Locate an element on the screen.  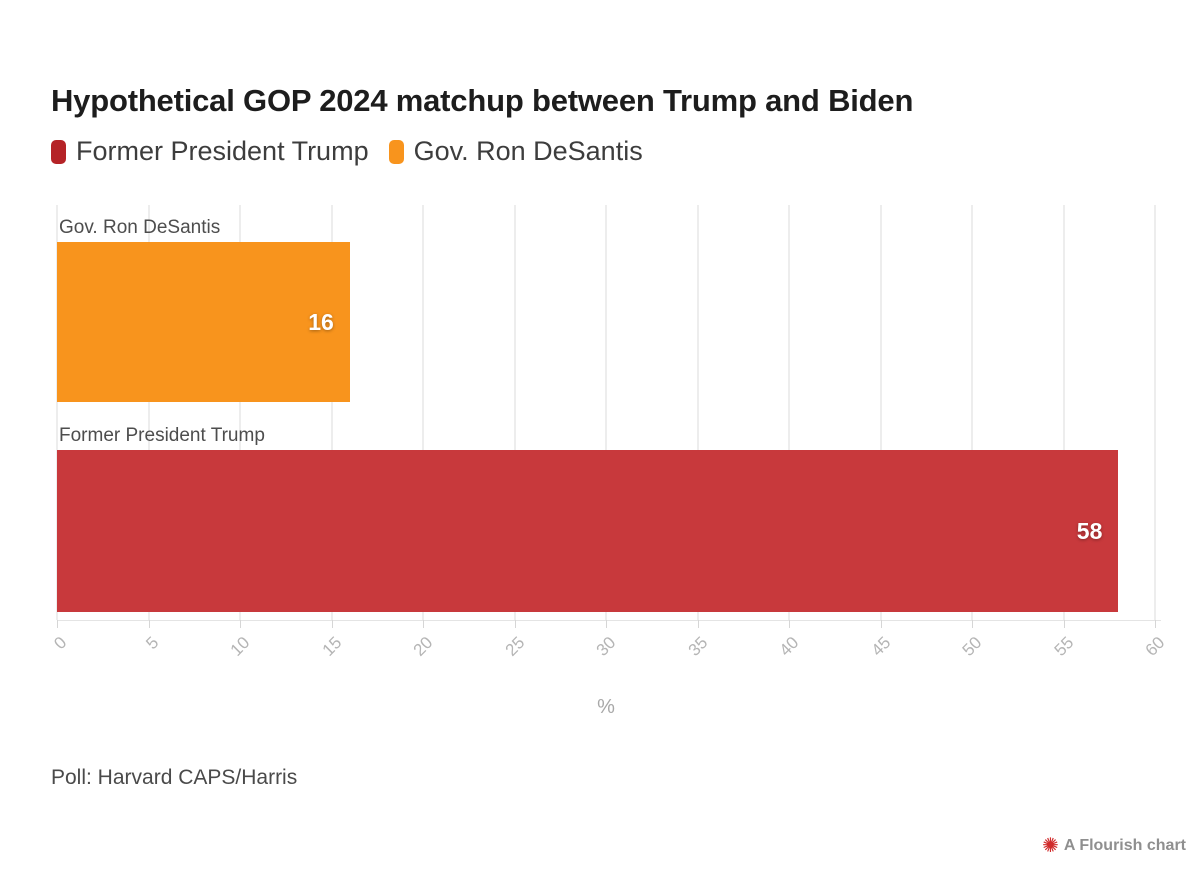
bar-desantis: 16 is located at coordinates (203, 322).